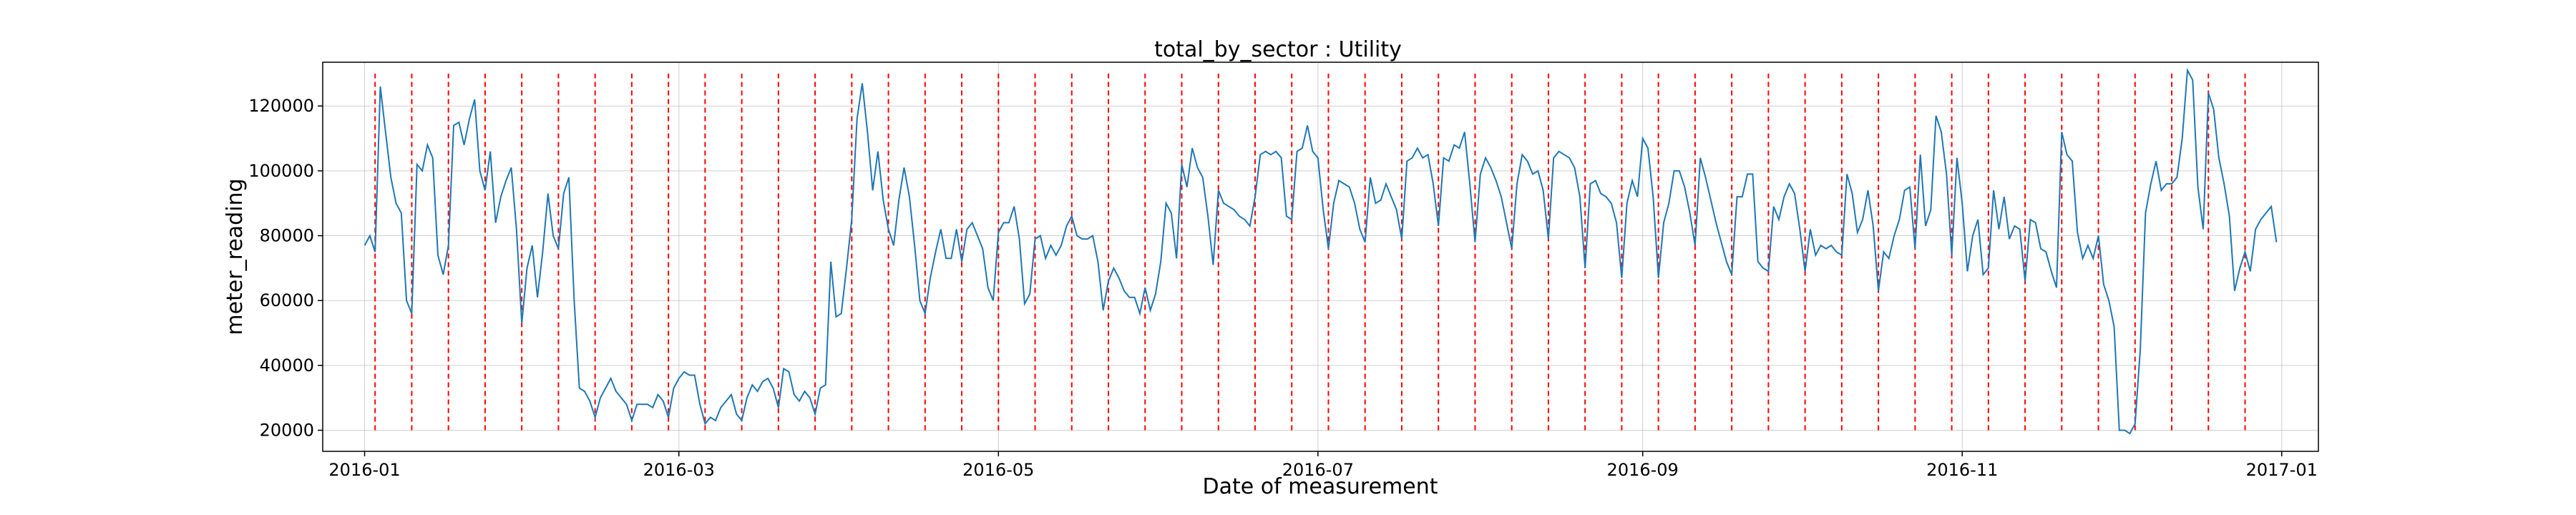 The width and height of the screenshot is (2576, 515). I want to click on x-tick-label: 2016-03, so click(679, 470).